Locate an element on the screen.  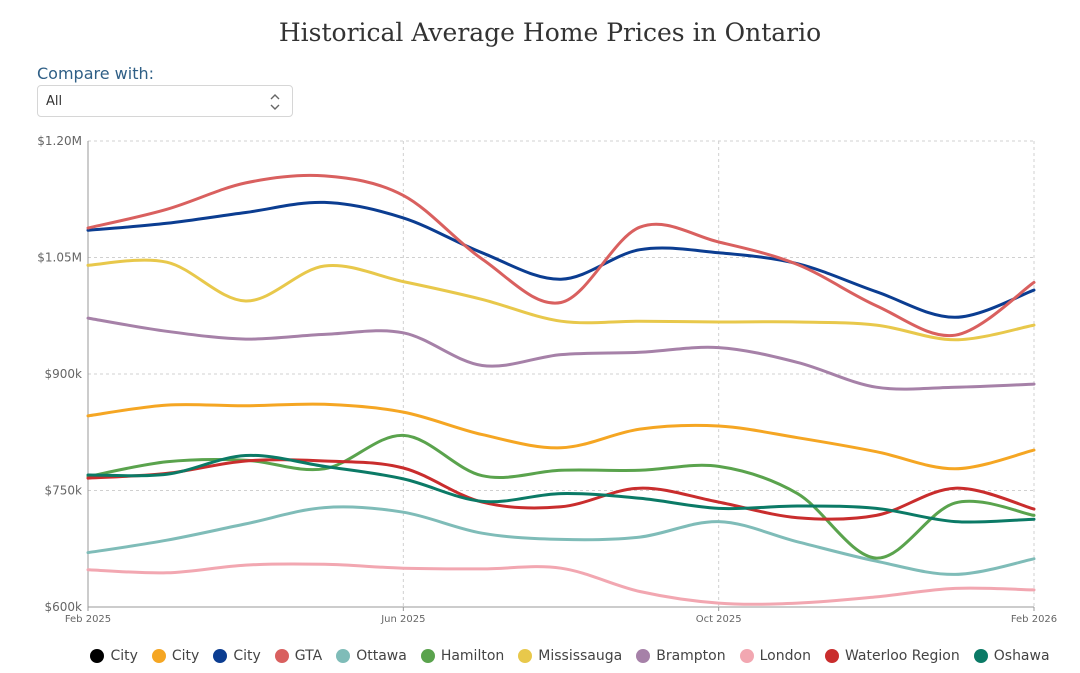
legend-item: Hamilton is located at coordinates (462, 656).